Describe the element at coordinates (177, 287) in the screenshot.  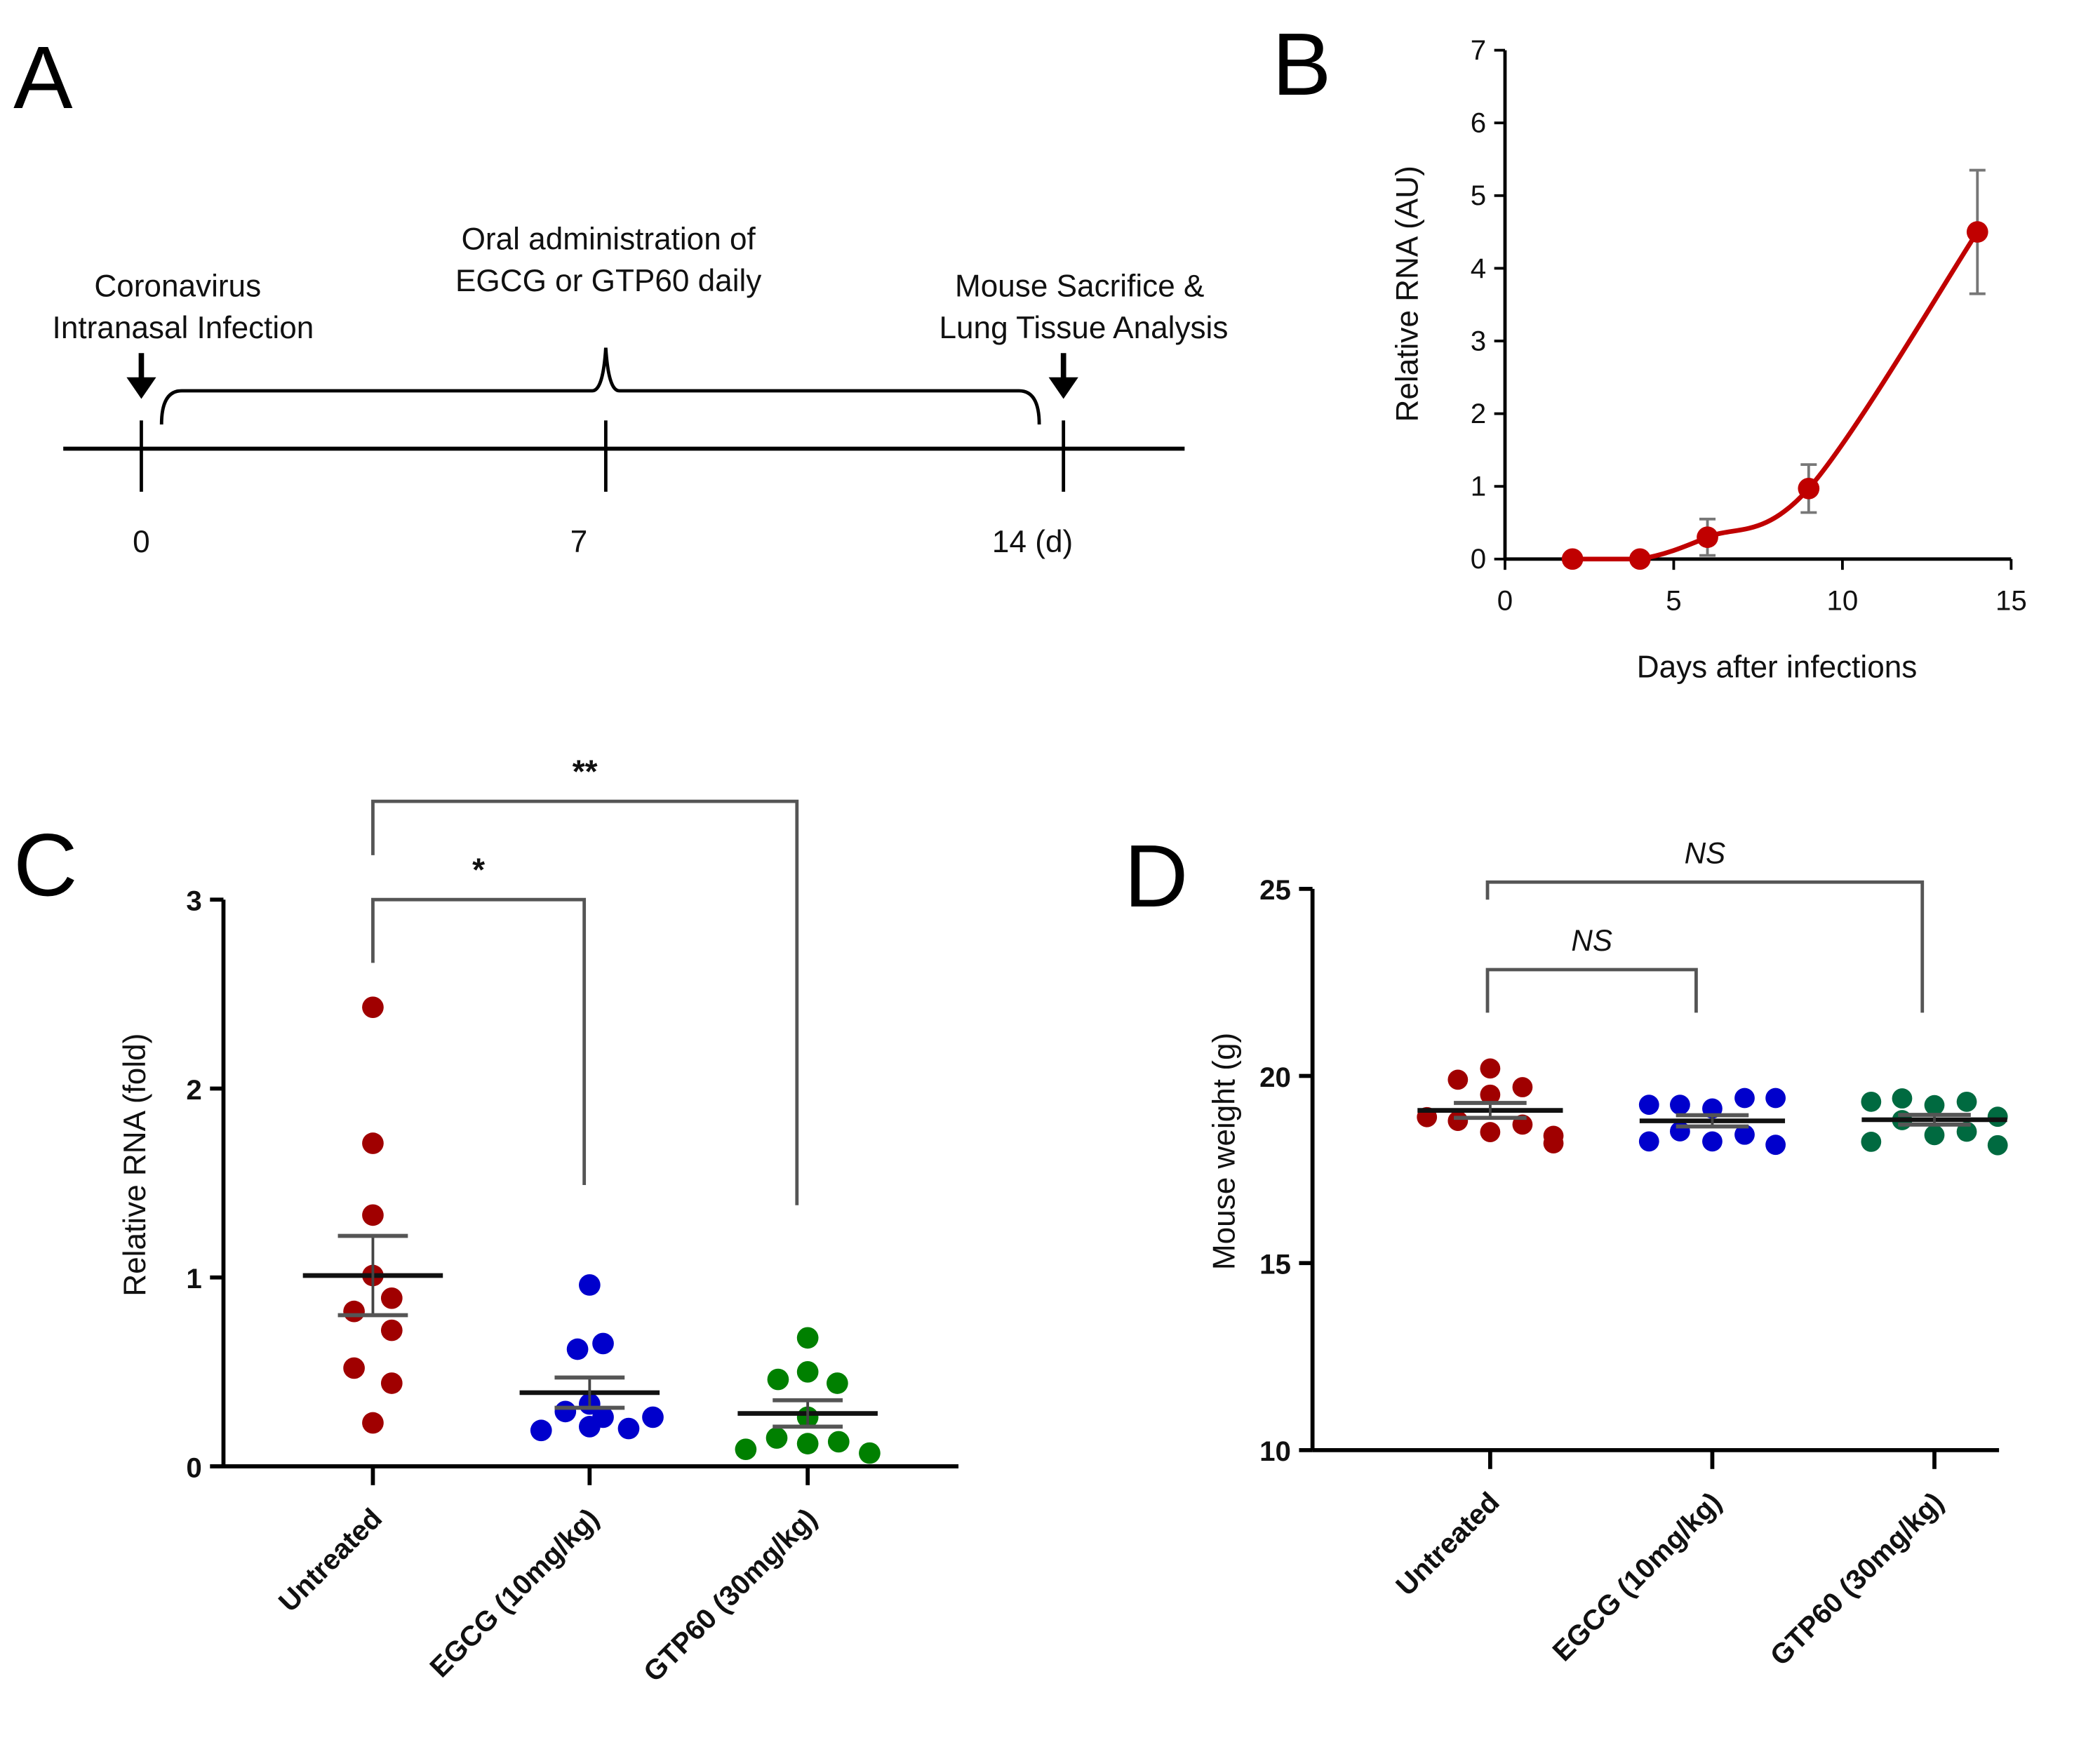
I see `infection-label-line1: Coronavirus` at that location.